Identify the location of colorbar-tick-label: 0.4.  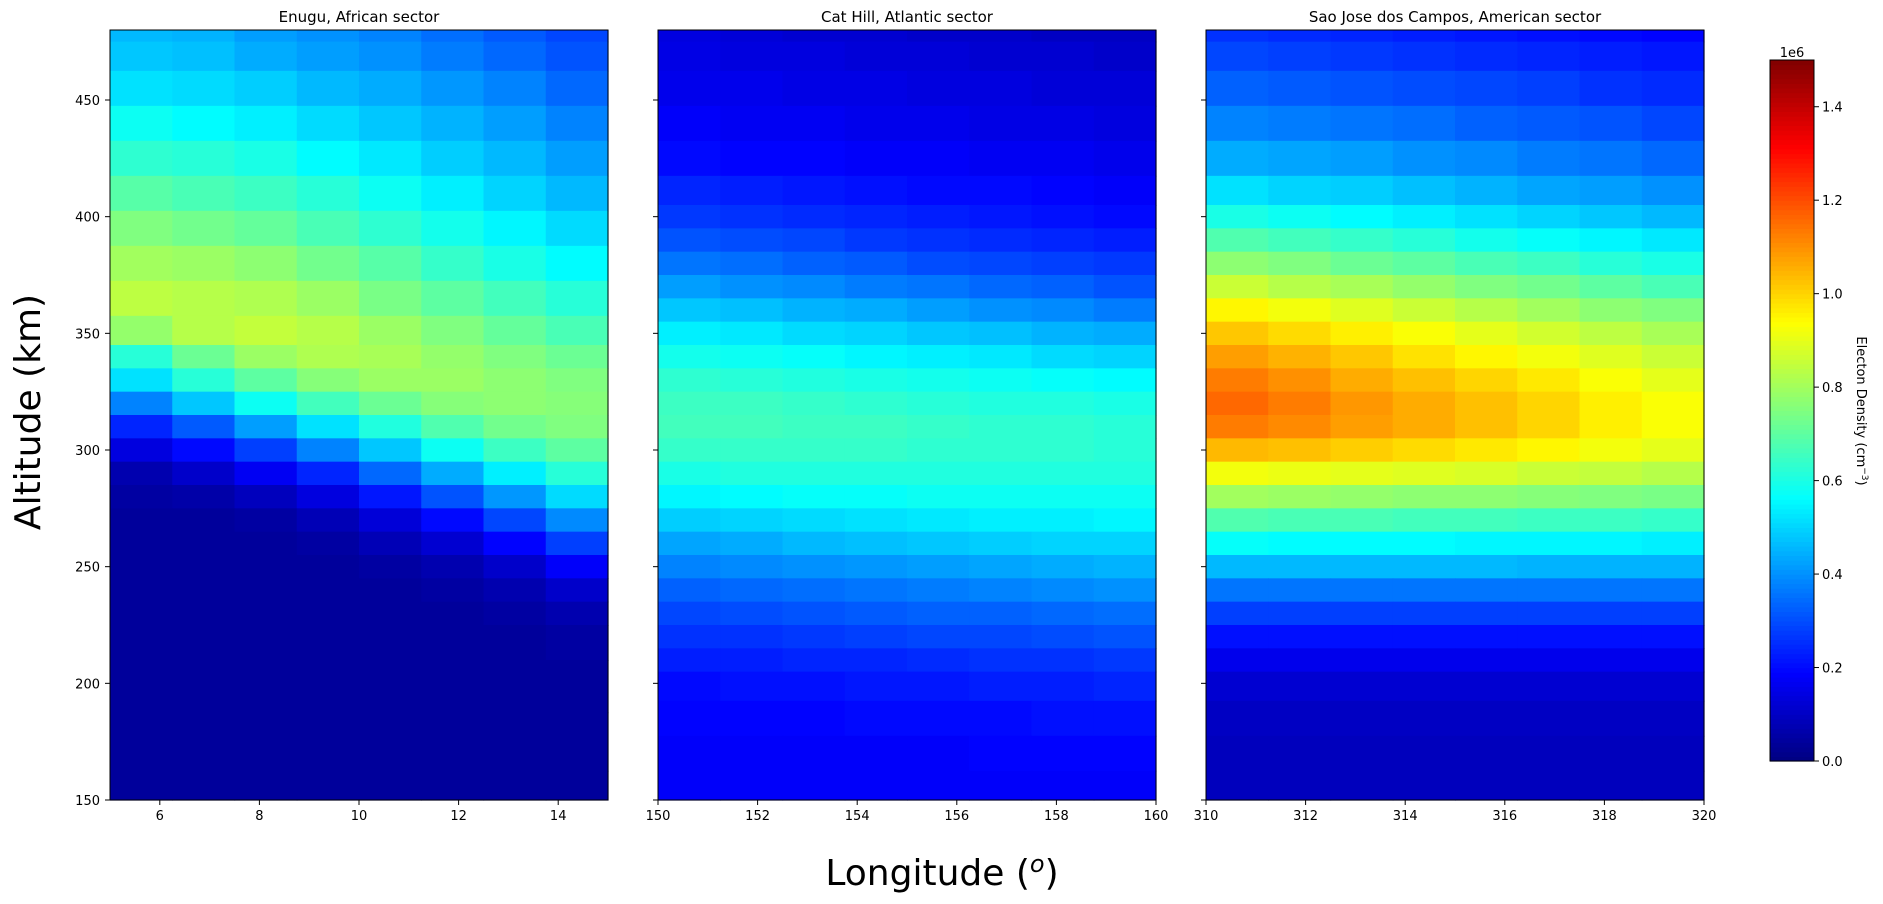
(1832, 575).